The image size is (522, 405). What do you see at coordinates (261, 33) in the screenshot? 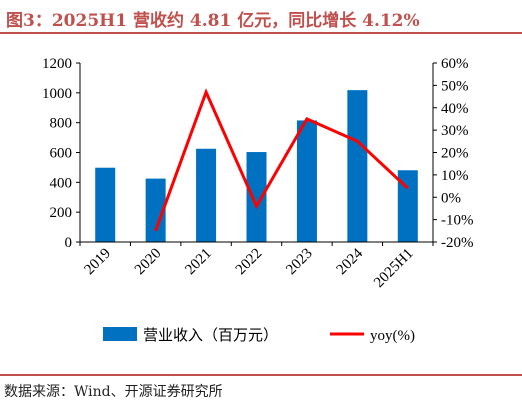
I see `title-rule` at bounding box center [261, 33].